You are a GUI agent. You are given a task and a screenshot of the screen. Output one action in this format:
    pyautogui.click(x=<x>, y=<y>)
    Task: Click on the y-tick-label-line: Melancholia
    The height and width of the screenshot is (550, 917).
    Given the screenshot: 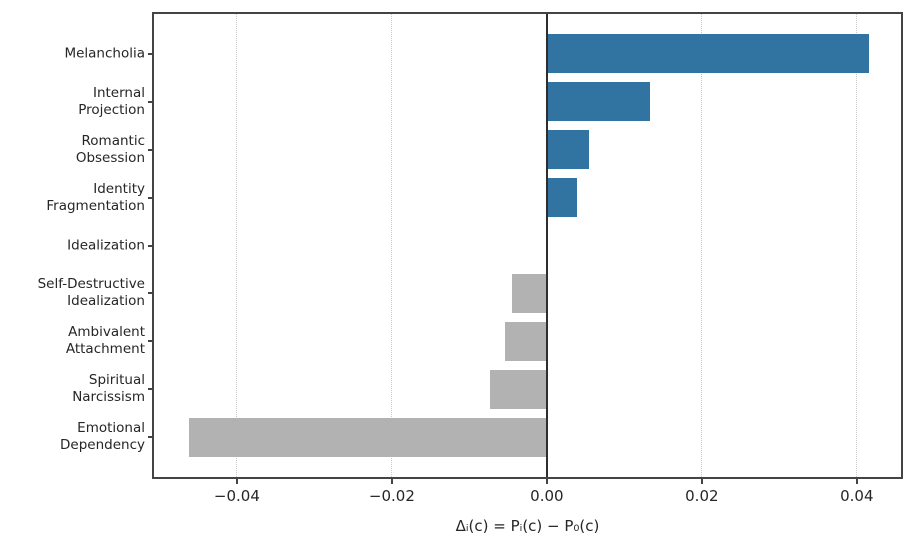 What is the action you would take?
    pyautogui.click(x=104, y=53)
    